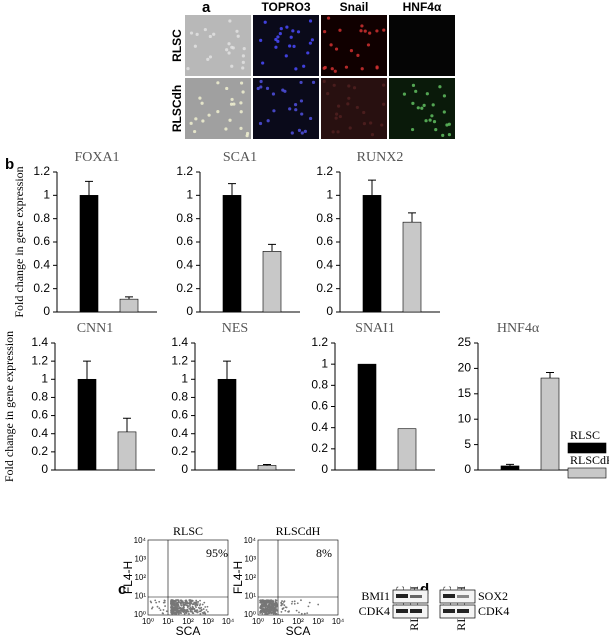  Describe the element at coordinates (9, 406) in the screenshot. I see `y-axis-label: Fold change in gene expression` at that location.